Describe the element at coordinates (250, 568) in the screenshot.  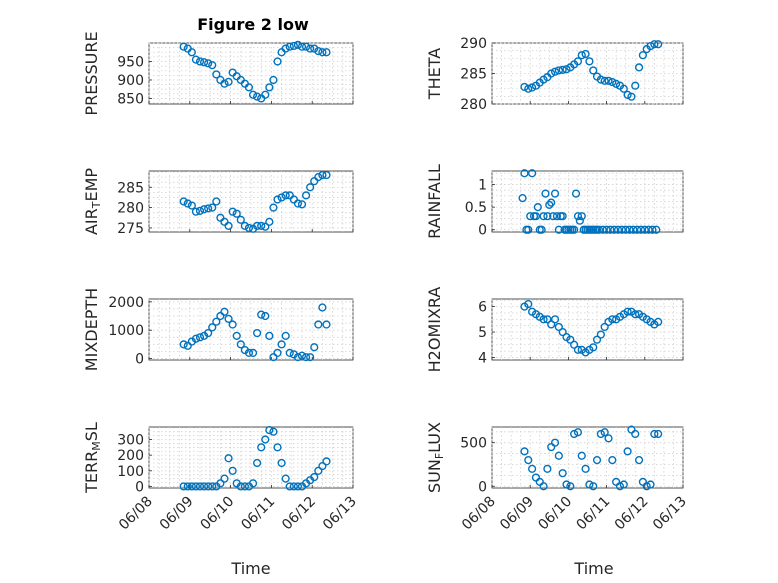
I see `x-axis-label-left: Time` at that location.